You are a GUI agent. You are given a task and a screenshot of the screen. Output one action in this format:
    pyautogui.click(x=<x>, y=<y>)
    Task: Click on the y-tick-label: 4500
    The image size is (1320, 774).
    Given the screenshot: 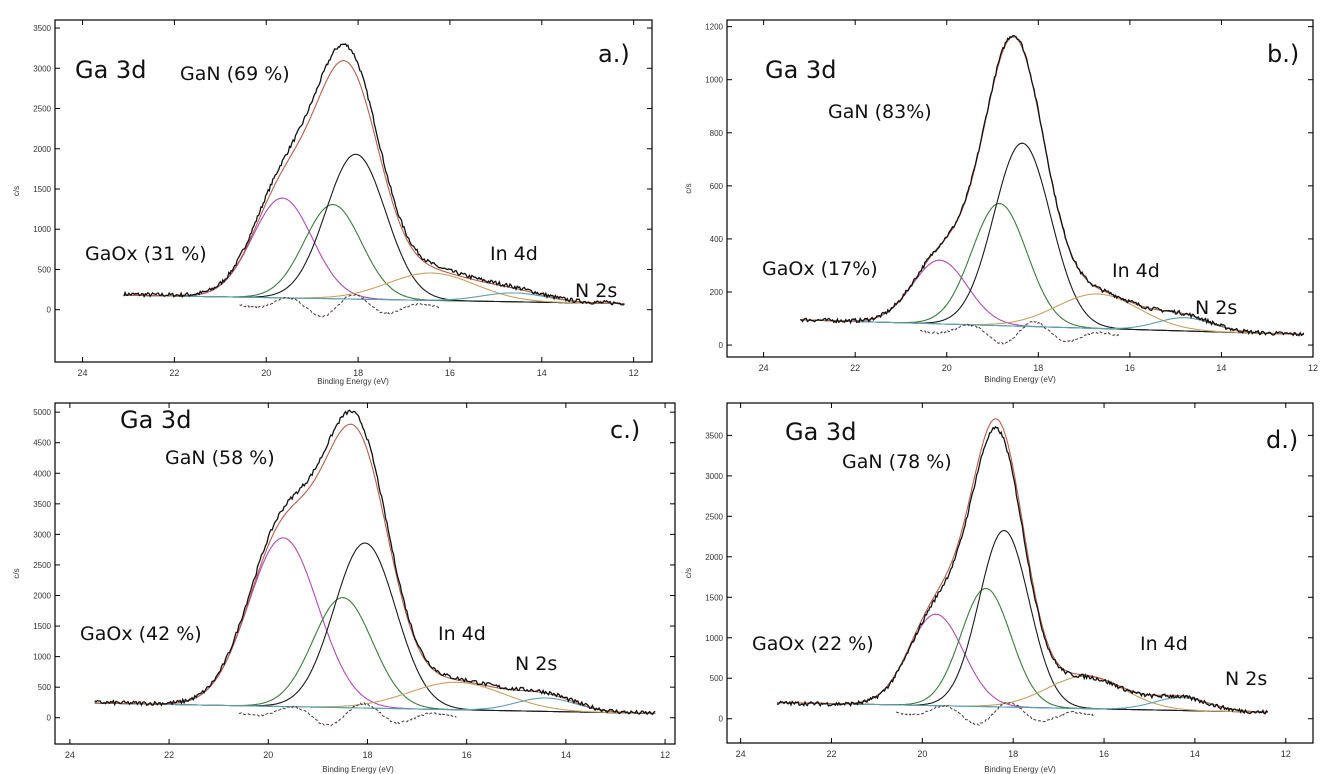 What is the action you would take?
    pyautogui.click(x=42, y=443)
    